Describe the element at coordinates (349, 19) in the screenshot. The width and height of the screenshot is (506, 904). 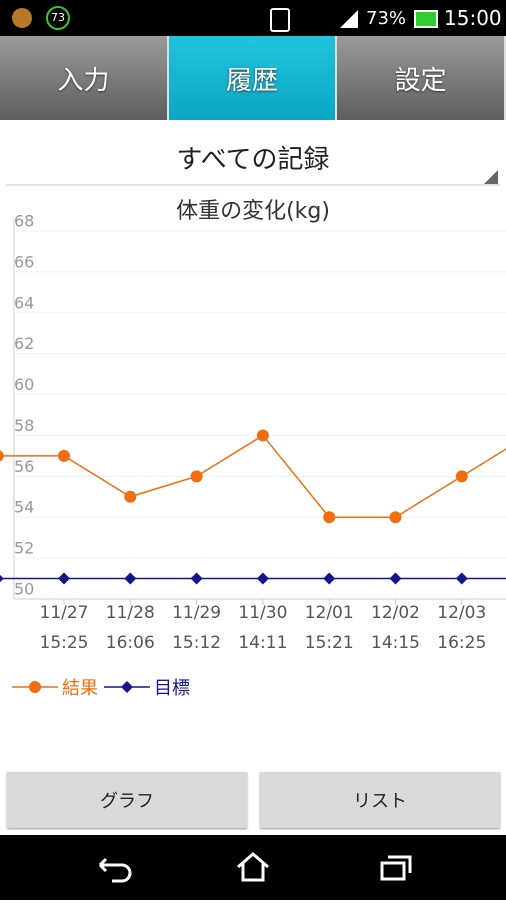
I see `signal-icon` at that location.